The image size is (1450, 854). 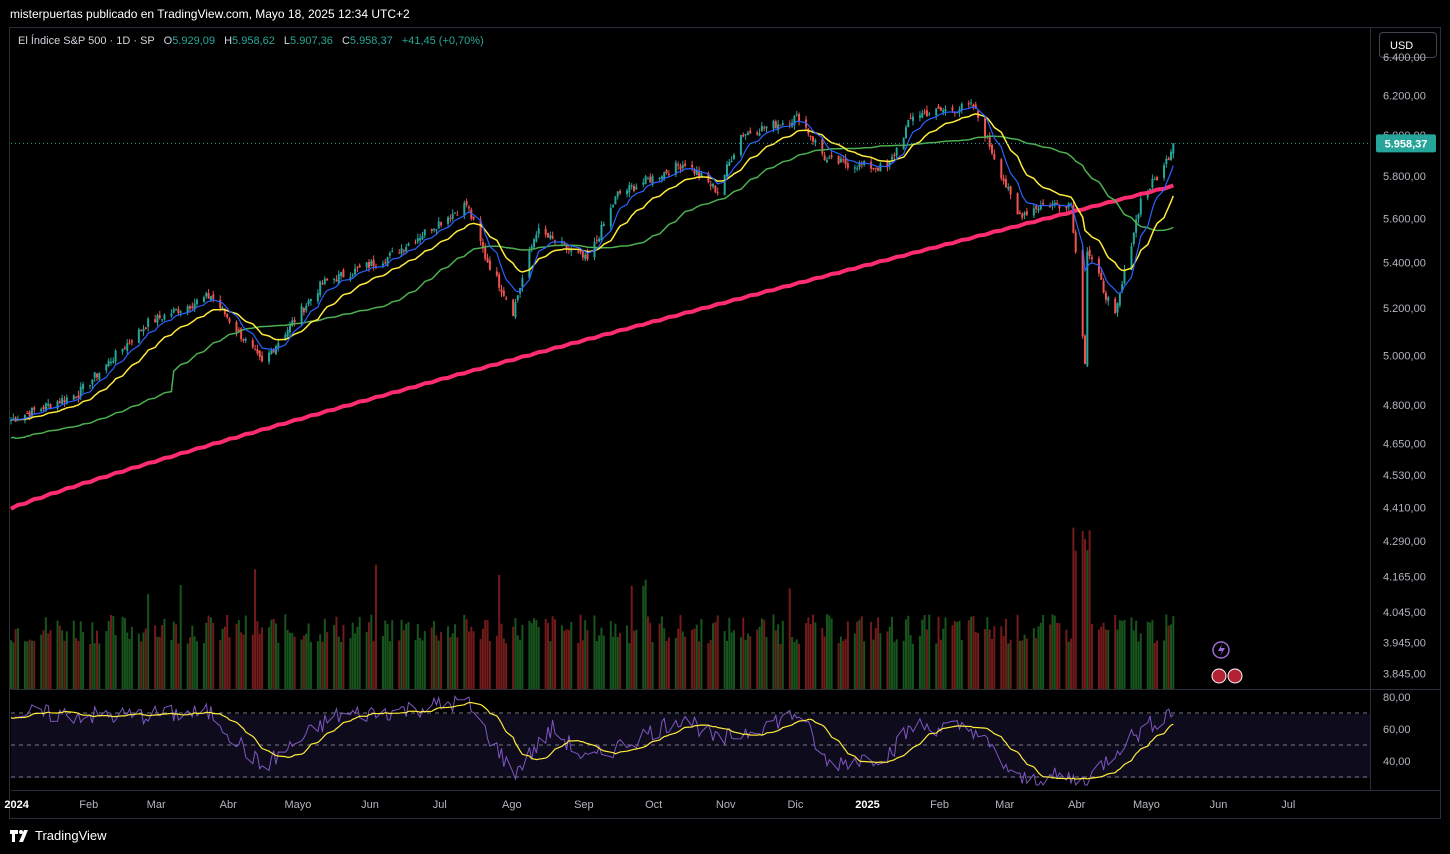 What do you see at coordinates (311, 41) in the screenshot?
I see `low-value: 5.907,36` at bounding box center [311, 41].